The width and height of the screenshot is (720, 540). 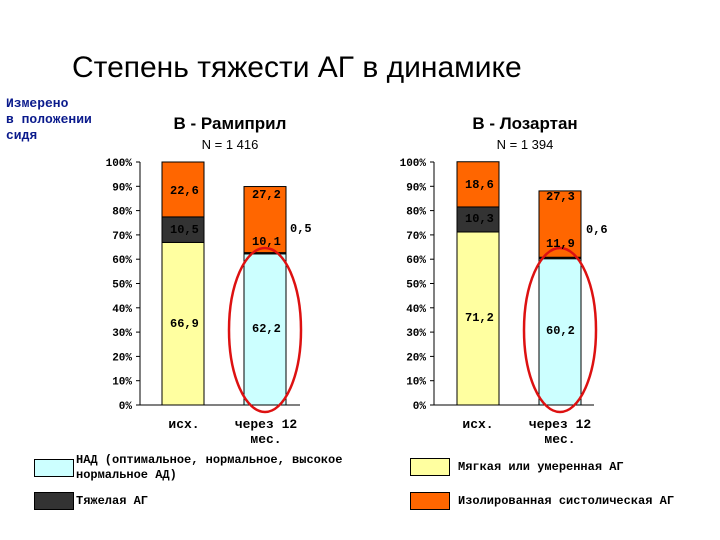 What do you see at coordinates (420, 407) in the screenshot?
I see `chart-2-ytick-label: 0%` at bounding box center [420, 407].